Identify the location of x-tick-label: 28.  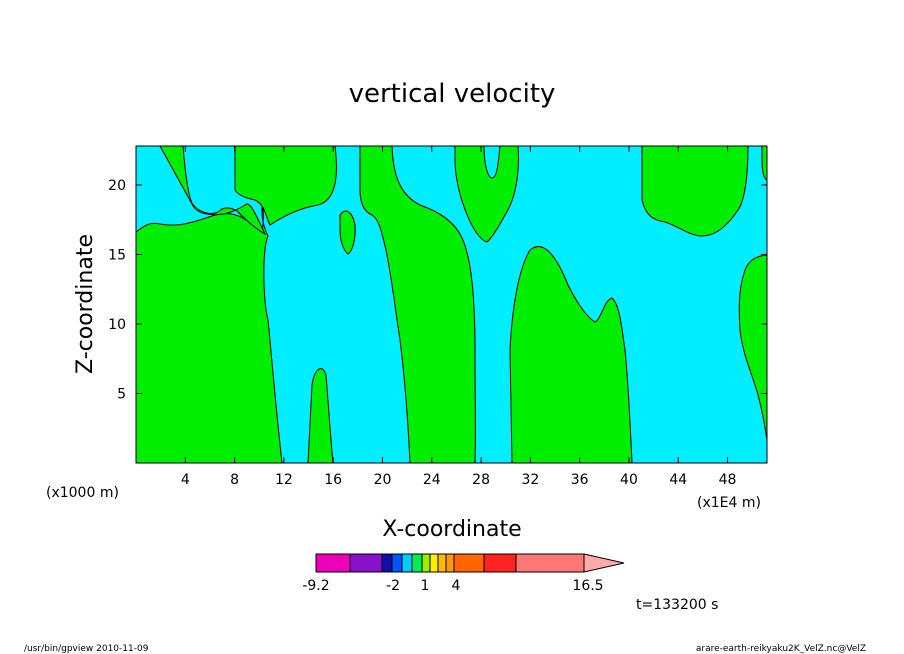
(481, 480).